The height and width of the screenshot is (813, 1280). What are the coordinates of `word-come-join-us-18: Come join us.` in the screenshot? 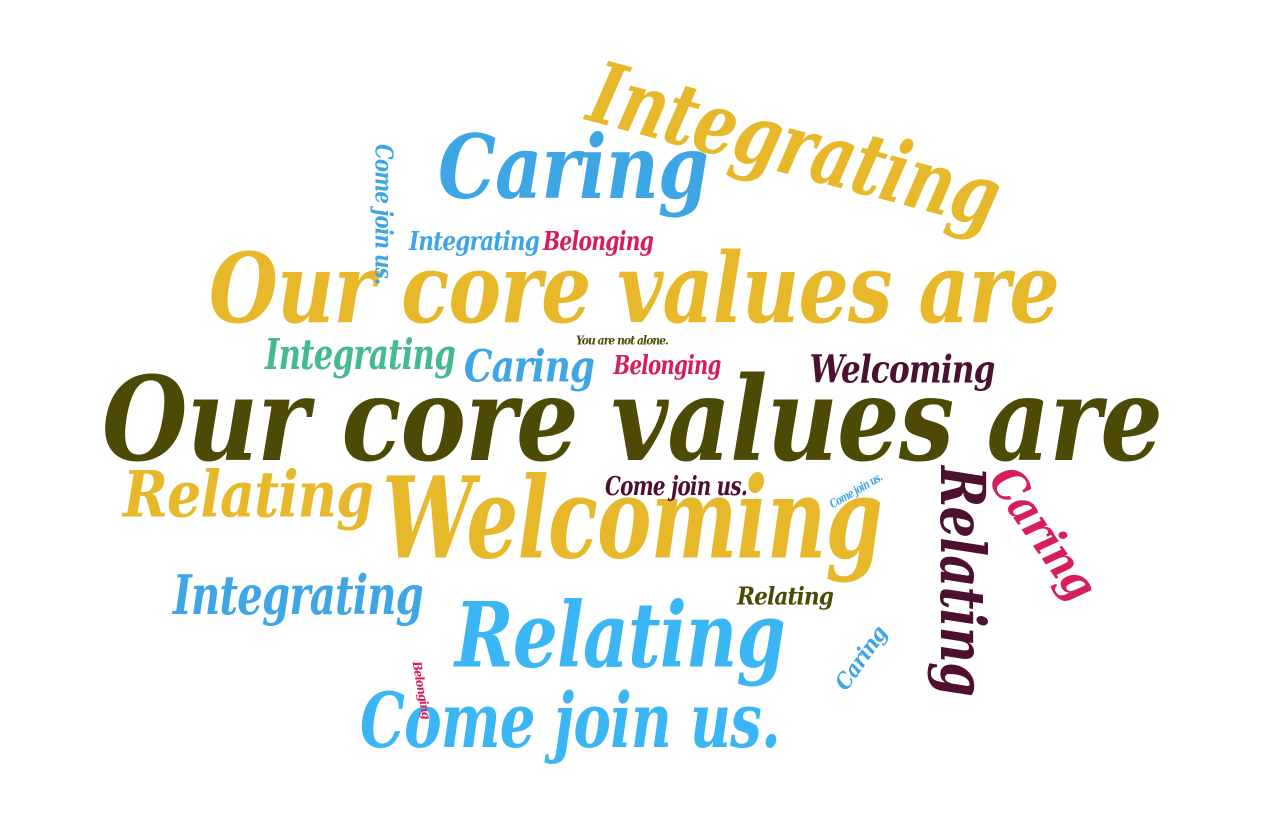 It's located at (676, 487).